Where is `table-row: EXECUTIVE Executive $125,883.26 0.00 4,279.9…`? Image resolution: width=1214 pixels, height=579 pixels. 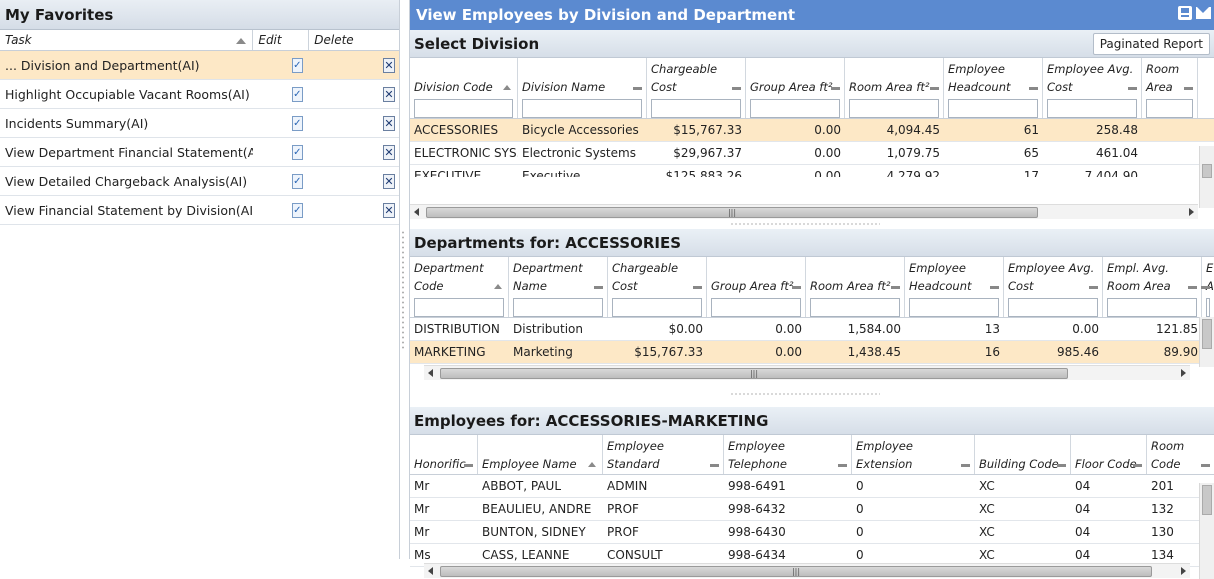 table-row: EXECUTIVE Executive $125,883.26 0.00 4,279.9… is located at coordinates (812, 171).